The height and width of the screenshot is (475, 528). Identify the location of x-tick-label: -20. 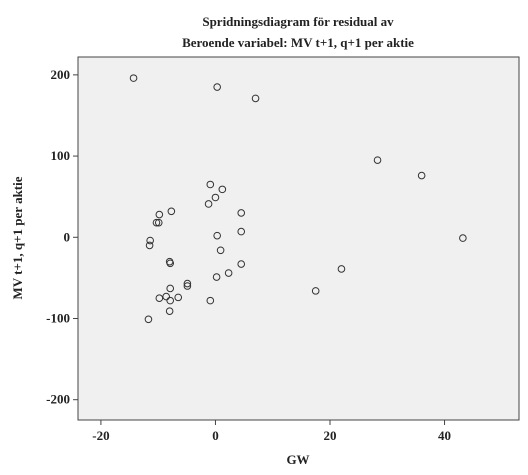
(100, 435).